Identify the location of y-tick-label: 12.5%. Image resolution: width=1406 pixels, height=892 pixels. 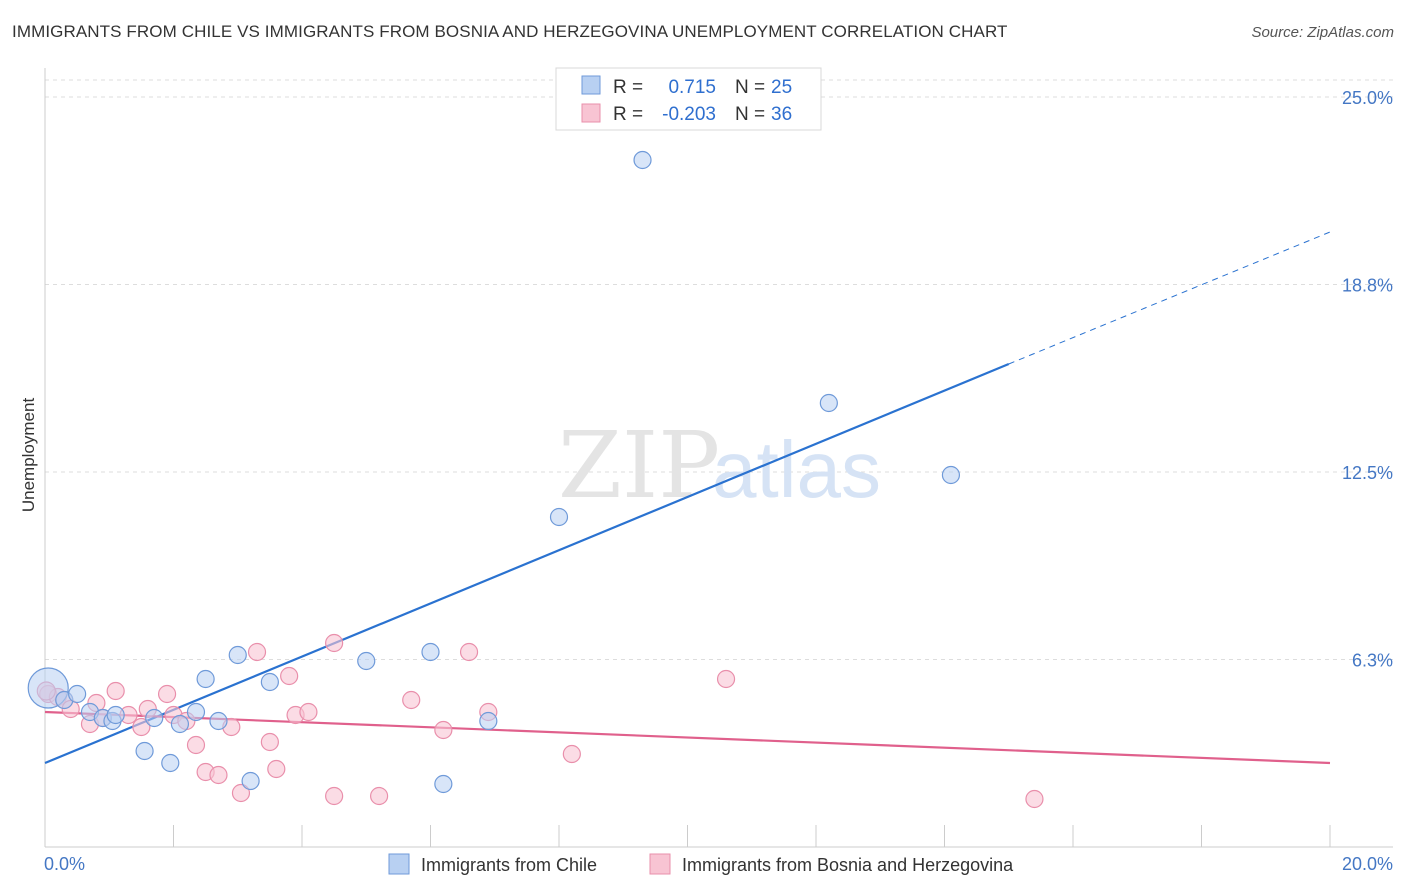
(1367, 473).